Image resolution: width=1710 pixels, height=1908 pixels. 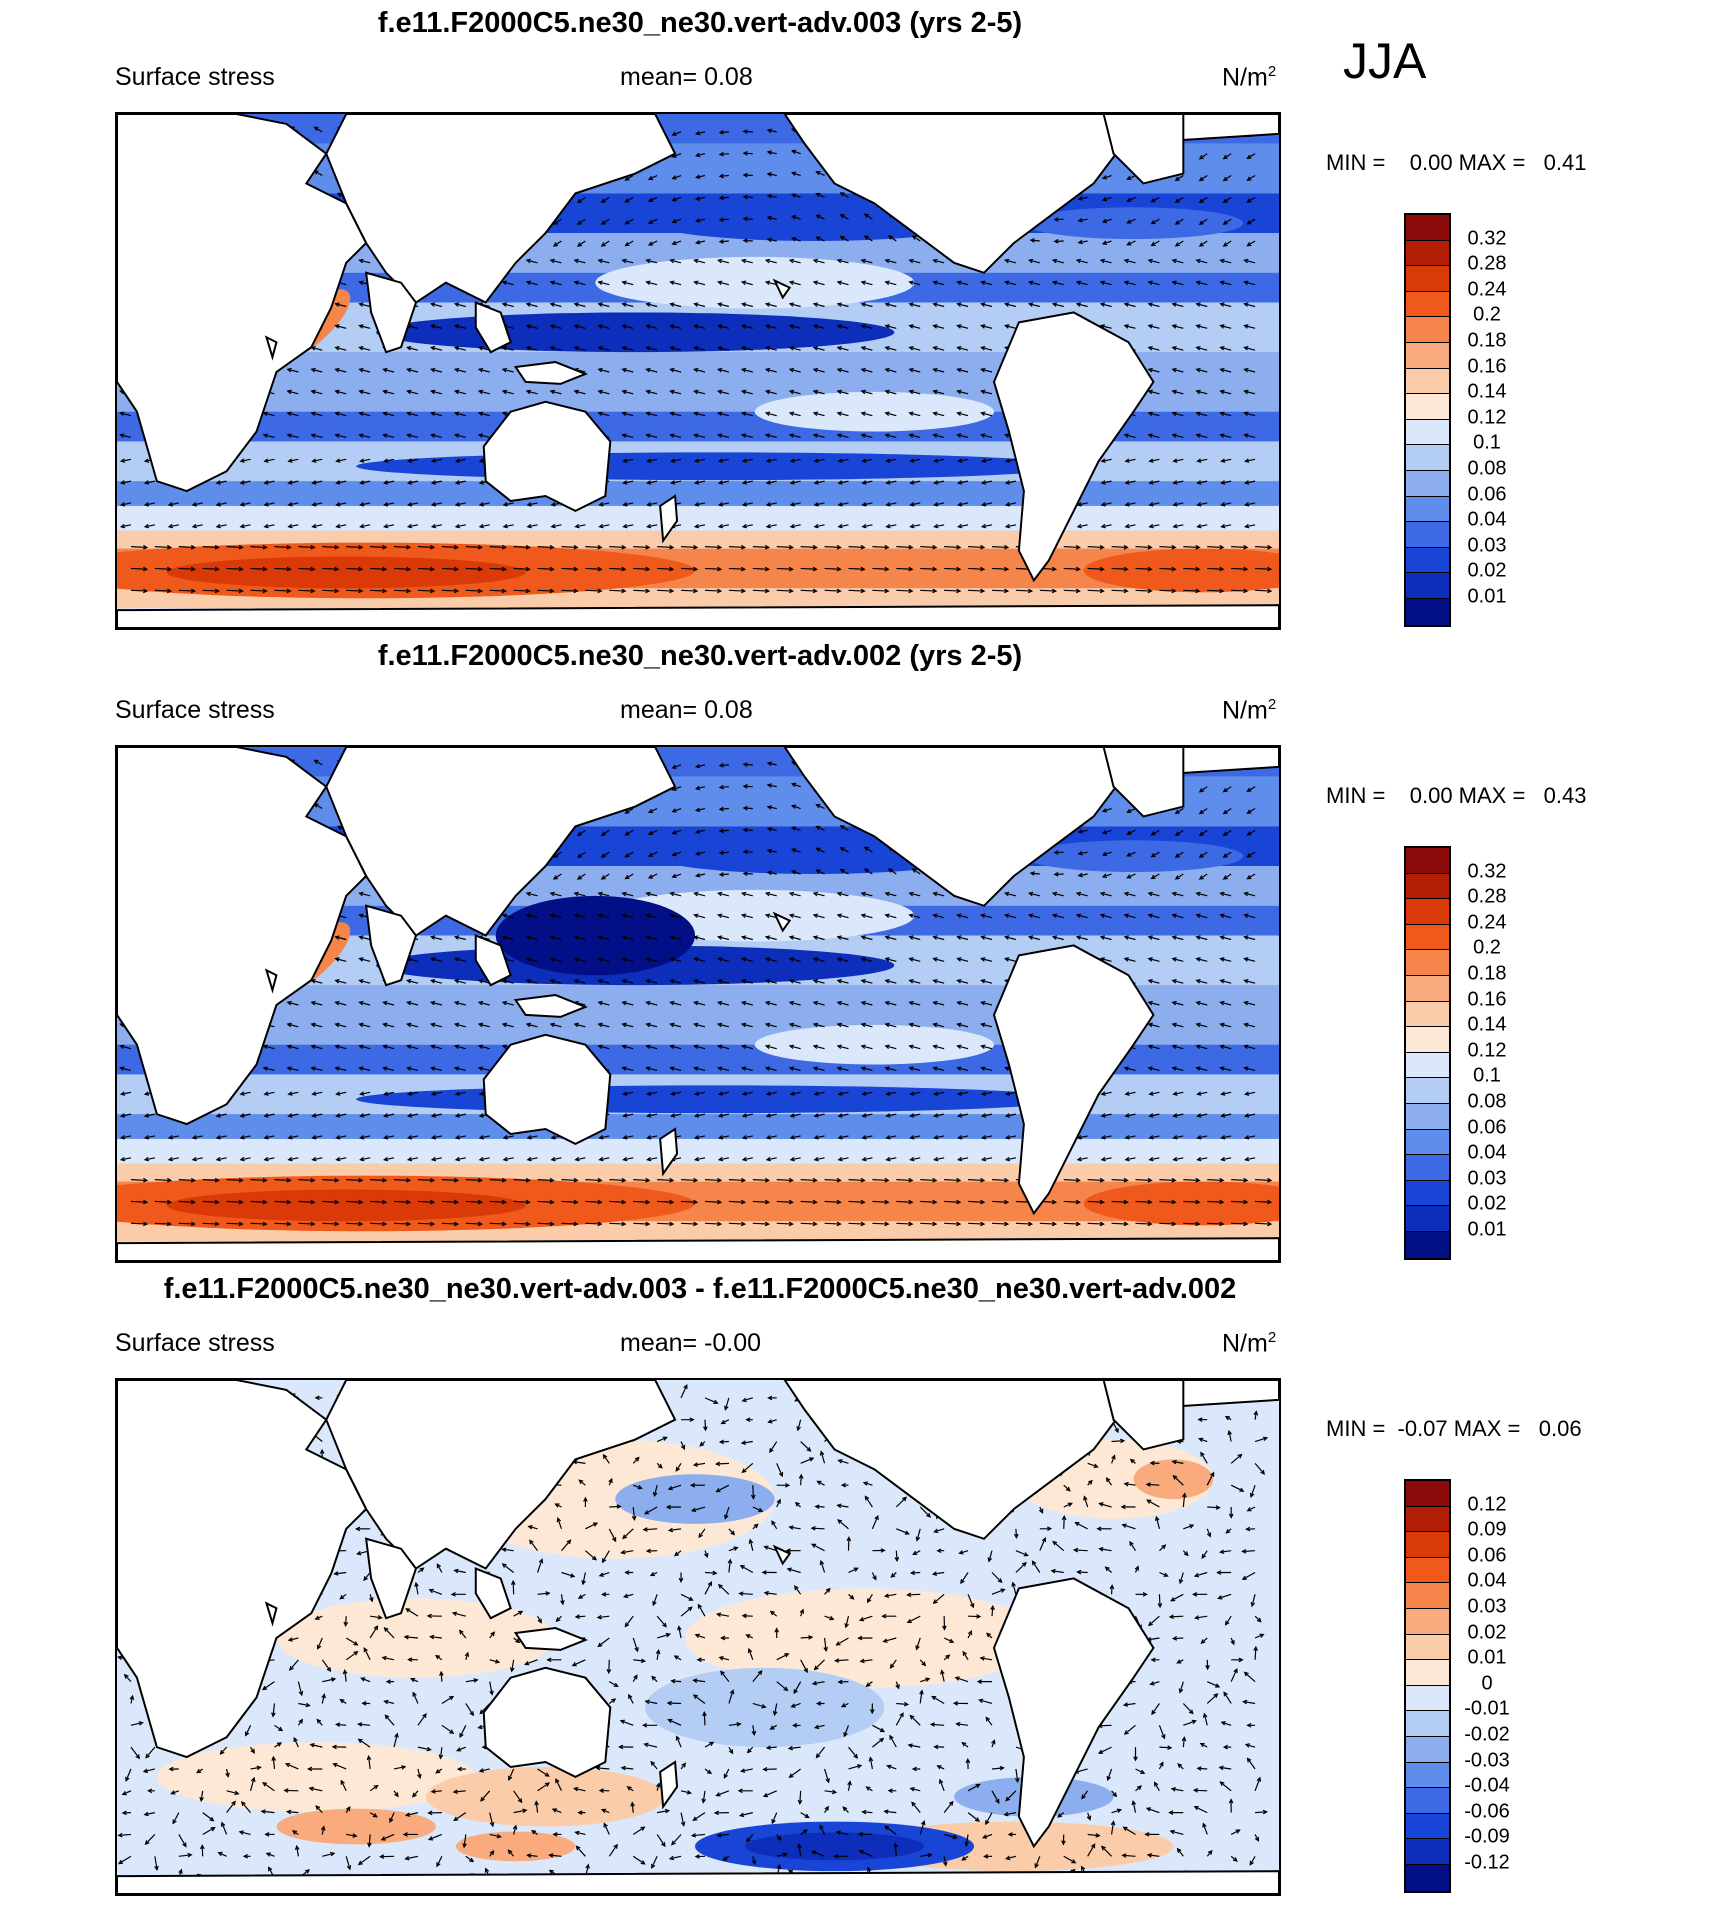 What do you see at coordinates (1487, 289) in the screenshot?
I see `colorbar-tick-label: 0.24` at bounding box center [1487, 289].